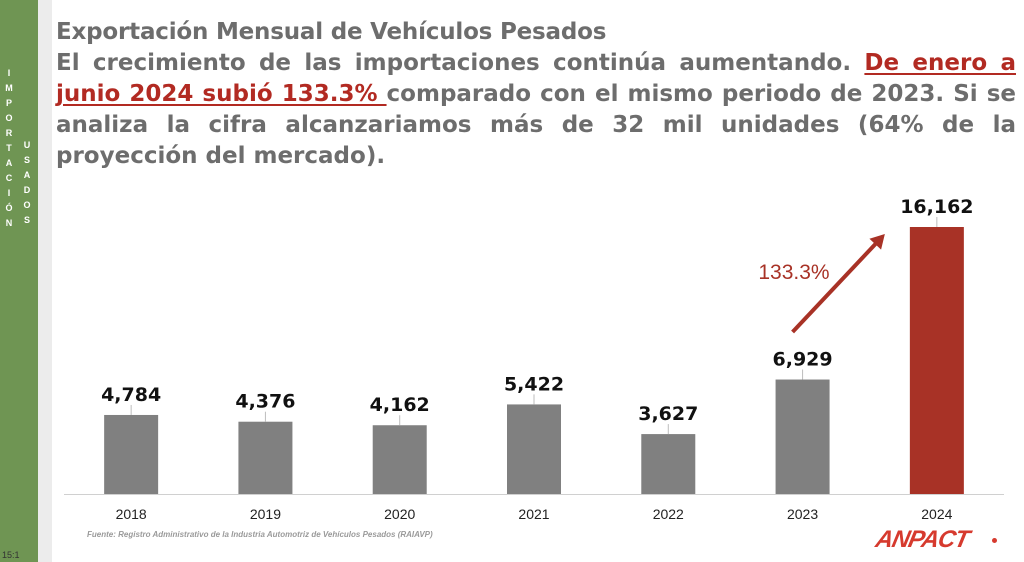 The image size is (1024, 562). What do you see at coordinates (936, 207) in the screenshot?
I see `value-label-2024: 16,162` at bounding box center [936, 207].